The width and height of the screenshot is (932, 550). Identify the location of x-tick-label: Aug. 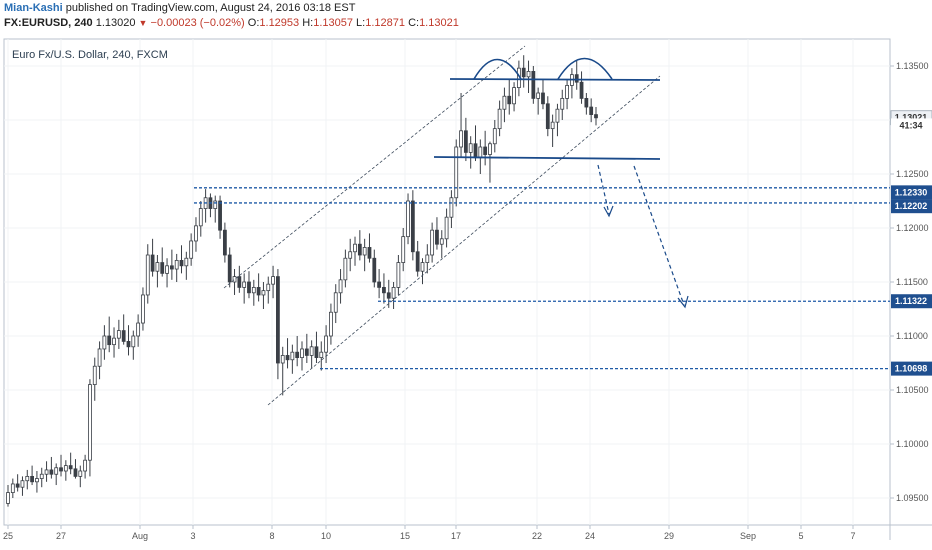
(140, 536).